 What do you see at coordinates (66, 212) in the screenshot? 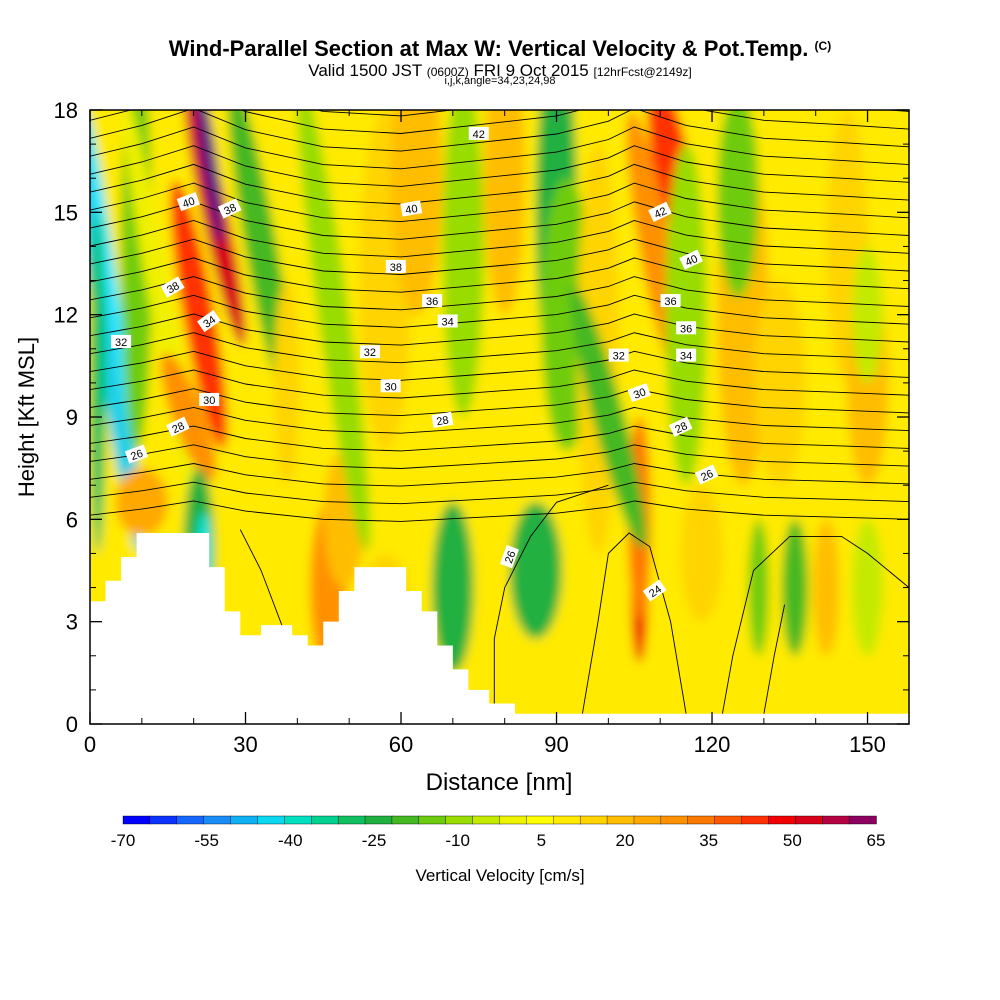
I see `y-tick-label: 15` at bounding box center [66, 212].